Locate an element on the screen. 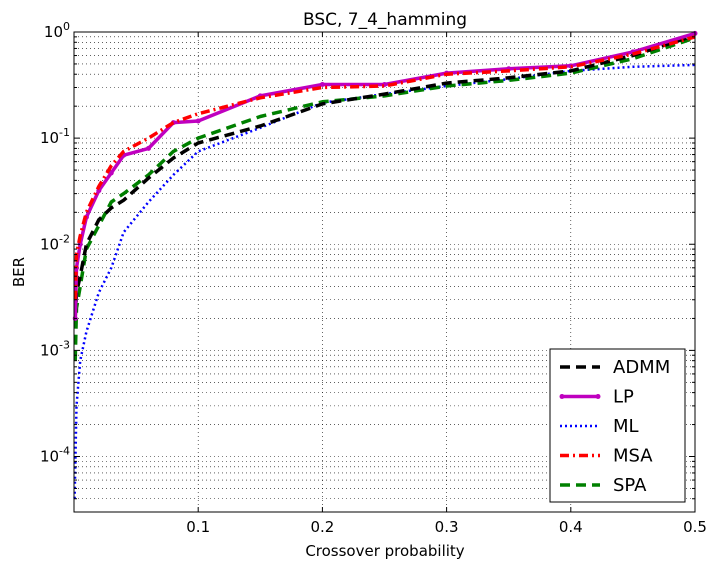 The height and width of the screenshot is (570, 718). legend-label-admm: ADMM is located at coordinates (641, 367).